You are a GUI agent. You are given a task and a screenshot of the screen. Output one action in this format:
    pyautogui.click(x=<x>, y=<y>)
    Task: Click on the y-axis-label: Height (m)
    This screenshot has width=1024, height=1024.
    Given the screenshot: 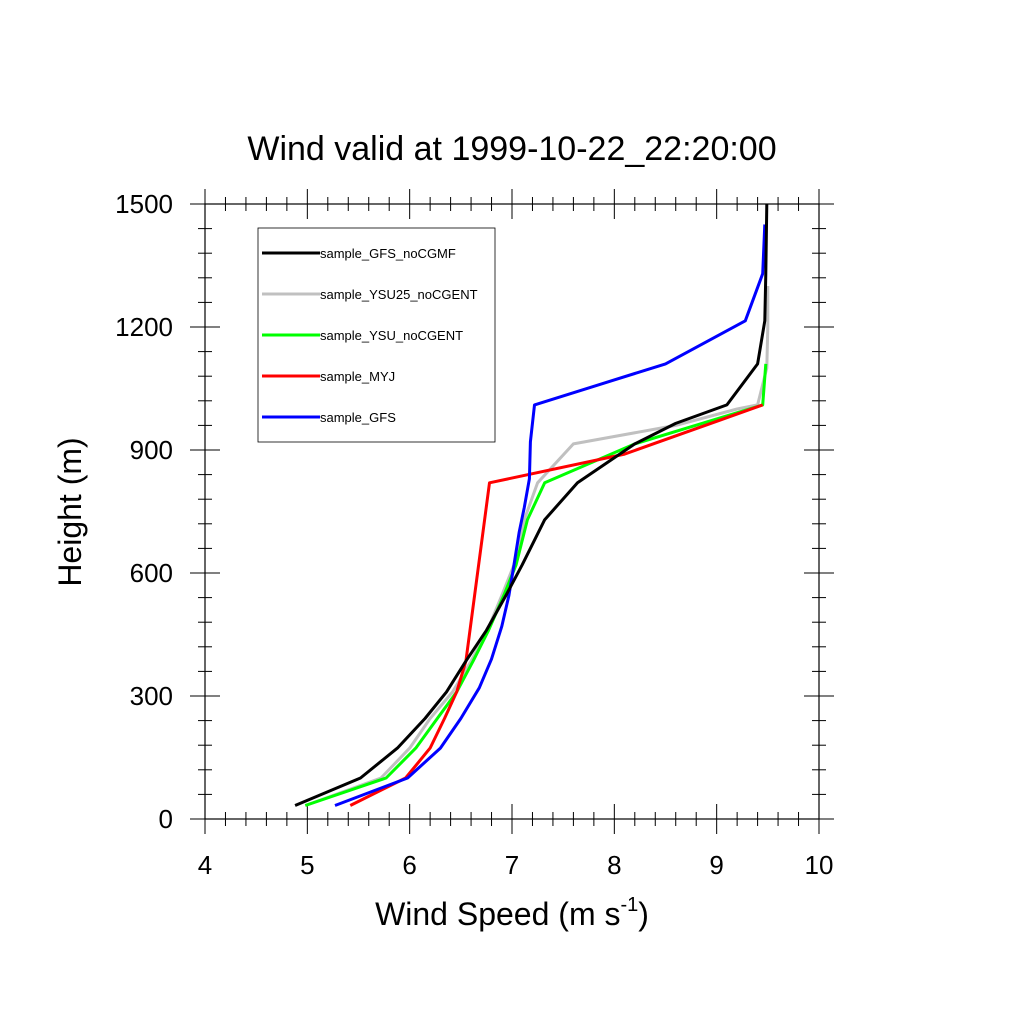 What is the action you would take?
    pyautogui.click(x=70, y=511)
    